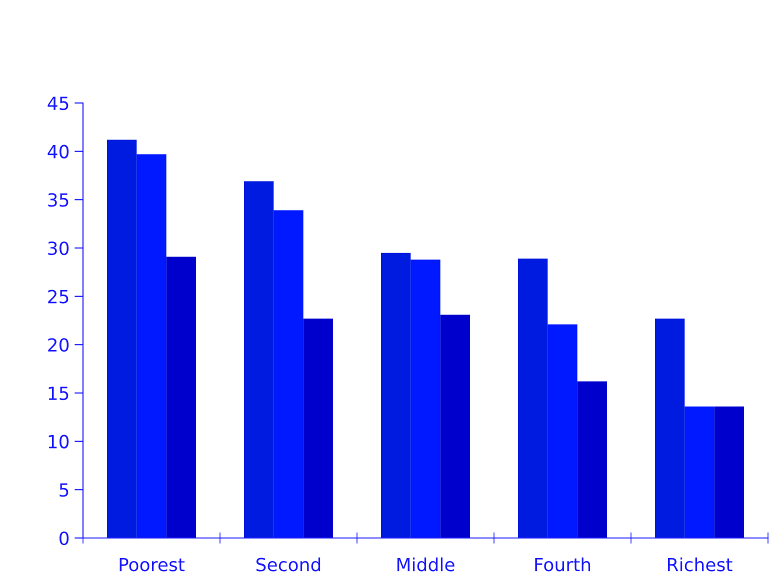 The height and width of the screenshot is (582, 770). I want to click on y-tick-label: 35, so click(58, 200).